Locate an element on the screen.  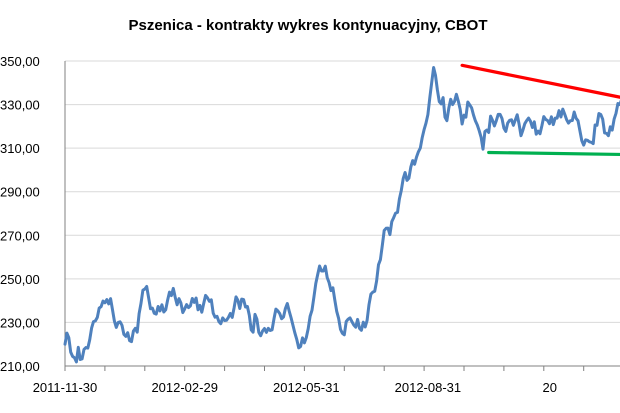
y-tick-label: 210,00 is located at coordinates (20, 366).